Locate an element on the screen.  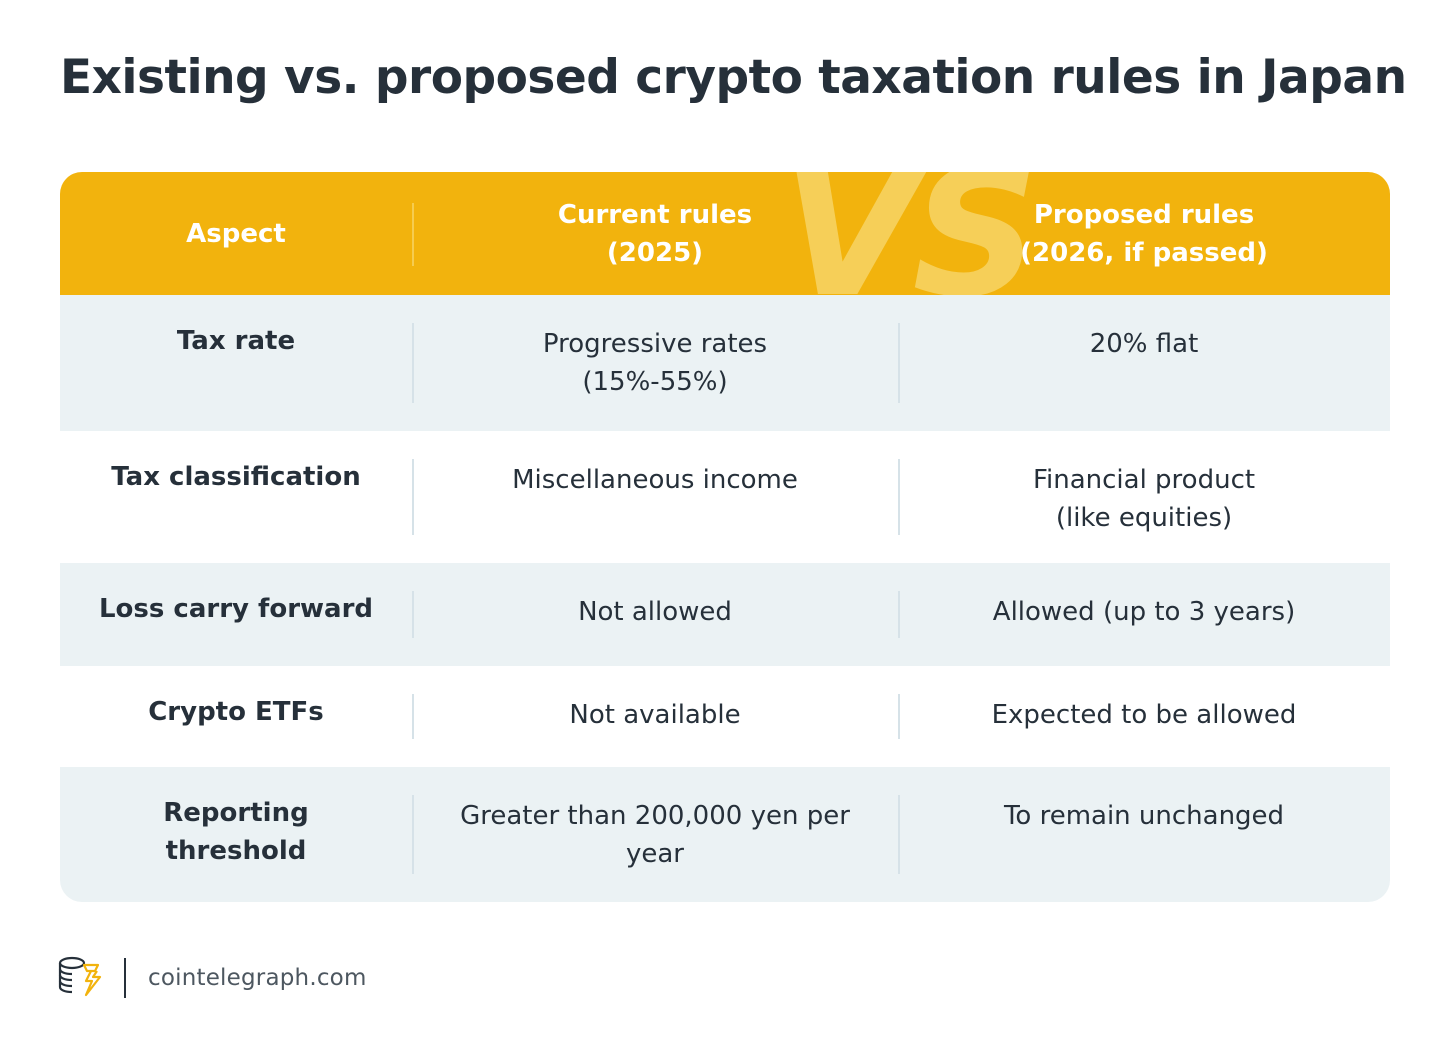
row-current-value: Not allowed is located at coordinates (655, 614).